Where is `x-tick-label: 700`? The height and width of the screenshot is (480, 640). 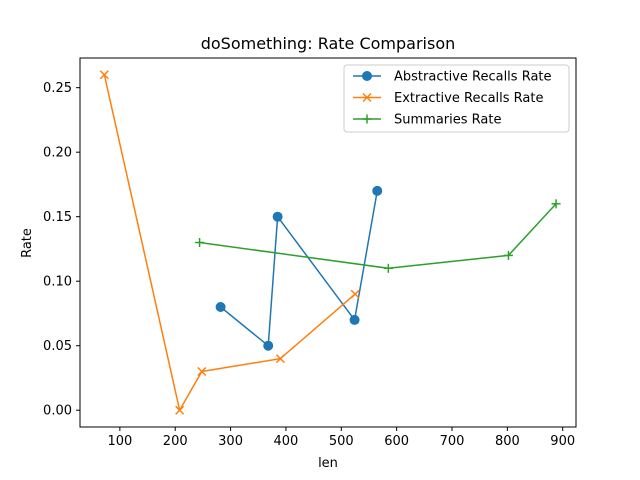 x-tick-label: 700 is located at coordinates (452, 441).